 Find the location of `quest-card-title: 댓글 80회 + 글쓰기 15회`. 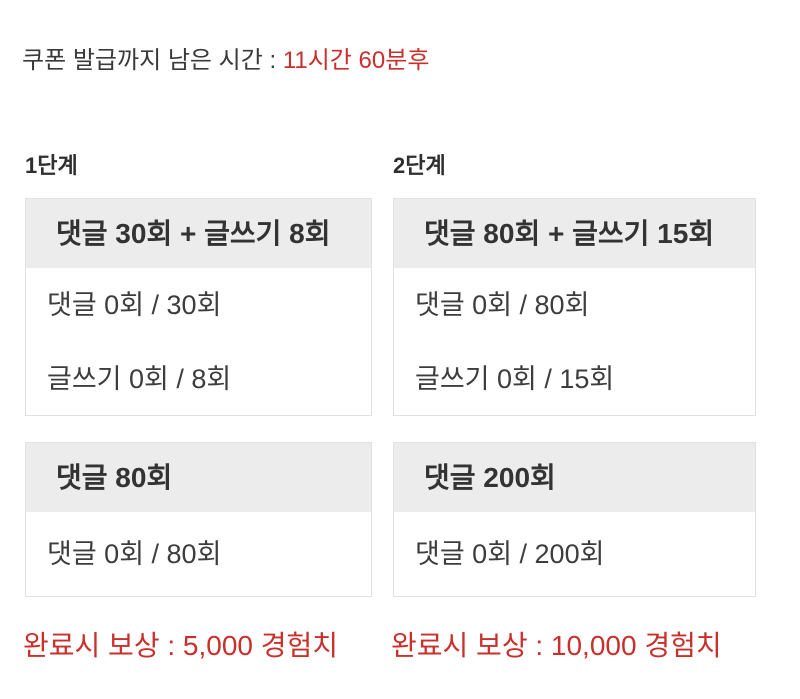

quest-card-title: 댓글 80회 + 글쓰기 15회 is located at coordinates (574, 233).